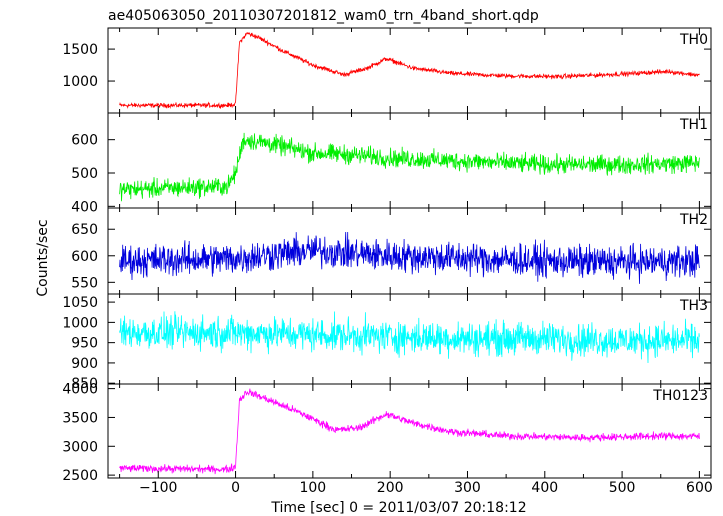 The image size is (723, 516). Describe the element at coordinates (693, 220) in the screenshot. I see `panel-label-th2: TH2` at that location.